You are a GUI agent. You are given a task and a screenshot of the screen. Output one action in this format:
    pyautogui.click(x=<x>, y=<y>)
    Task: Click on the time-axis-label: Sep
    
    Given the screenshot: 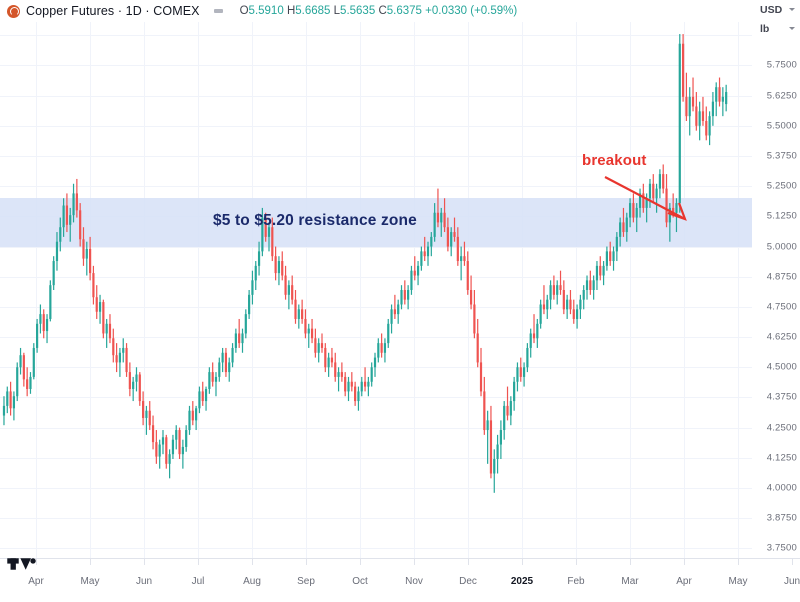 What is the action you would take?
    pyautogui.click(x=306, y=581)
    